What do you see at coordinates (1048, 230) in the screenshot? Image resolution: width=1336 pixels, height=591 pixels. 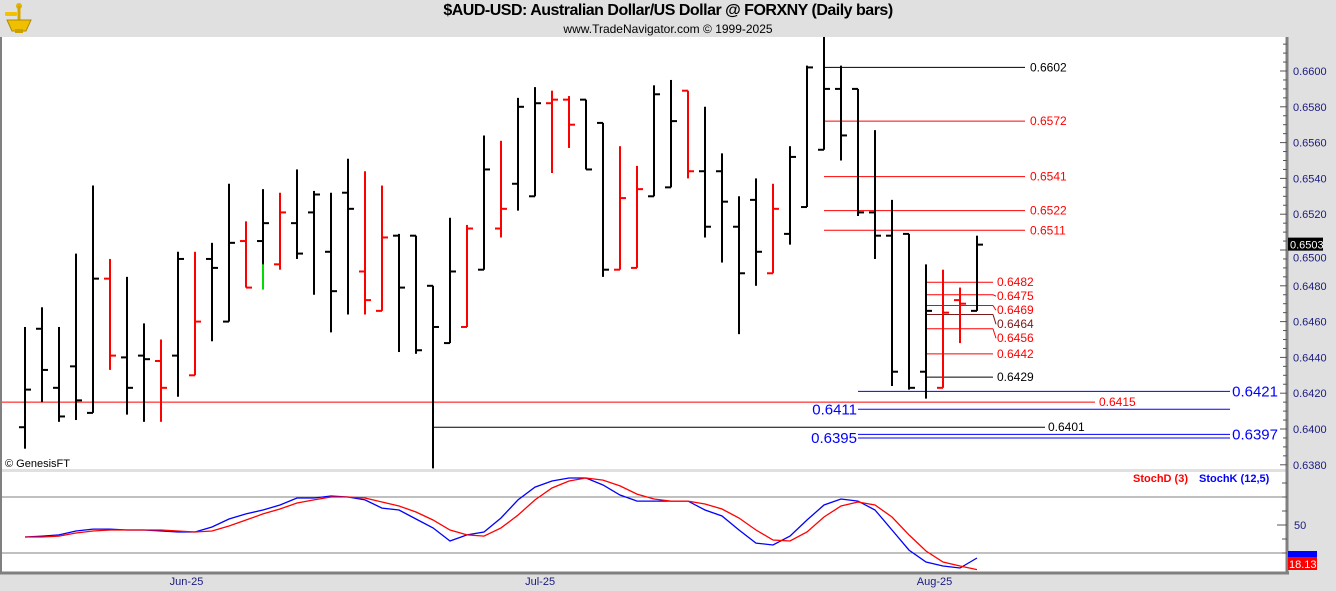 I see `level-label: 0.6511` at bounding box center [1048, 230].